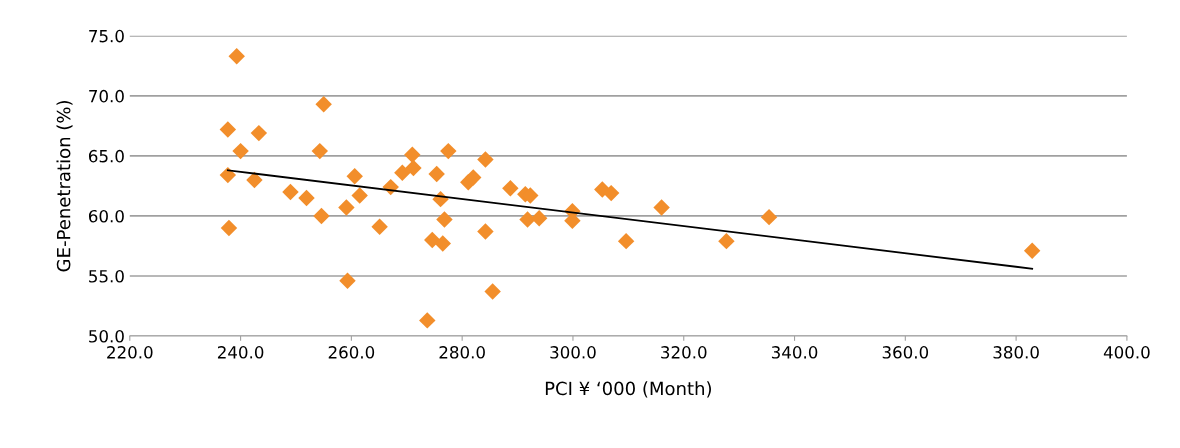 The width and height of the screenshot is (1180, 448). What do you see at coordinates (905, 352) in the screenshot?
I see `x-tick-label: 360.0` at bounding box center [905, 352].